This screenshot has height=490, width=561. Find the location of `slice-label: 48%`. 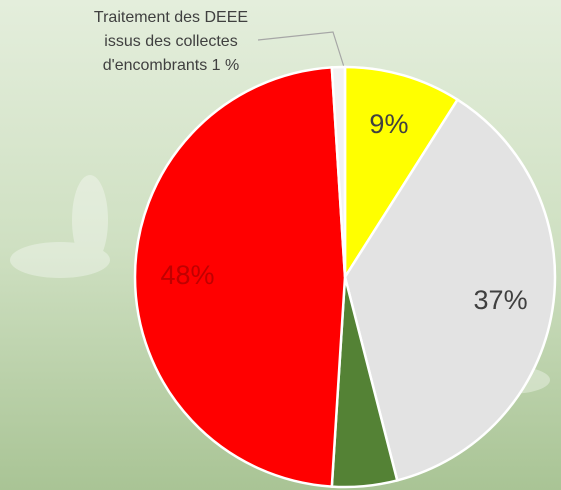

slice-label: 48% is located at coordinates (187, 275).